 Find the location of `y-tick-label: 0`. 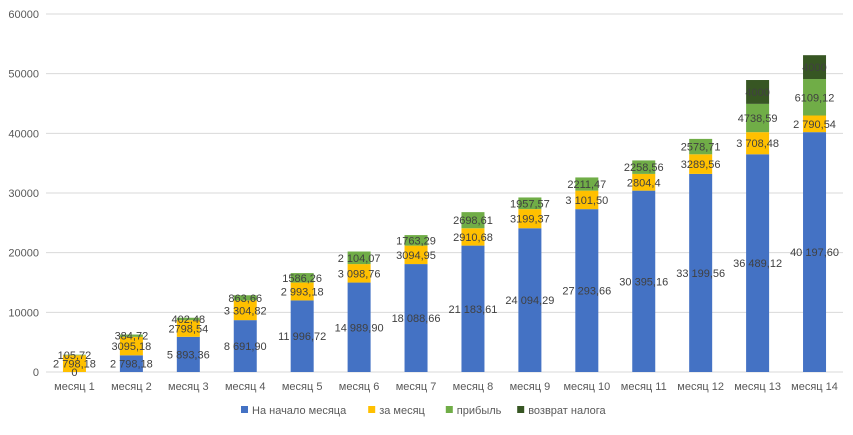

y-tick-label: 0 is located at coordinates (36, 373).